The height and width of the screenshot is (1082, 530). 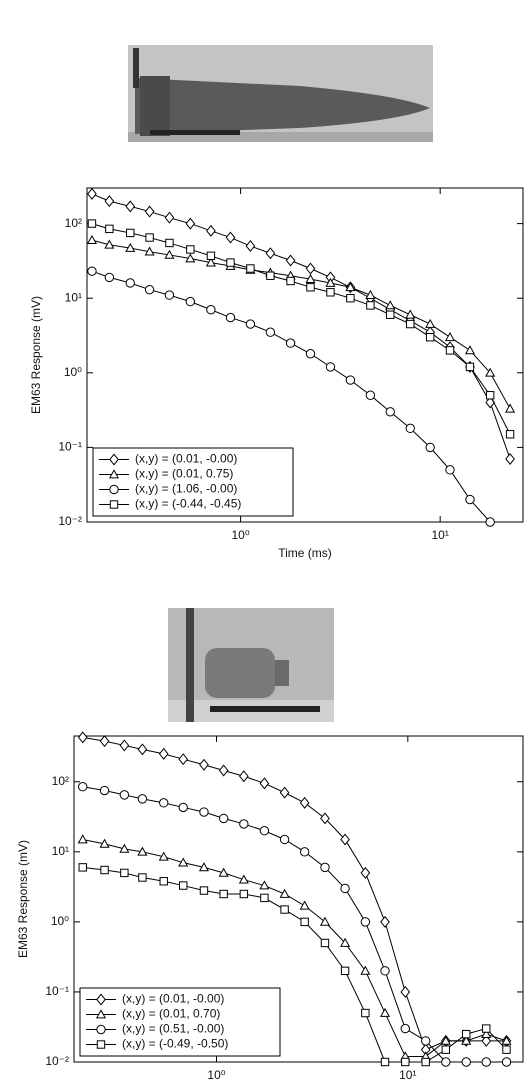 I want to click on x-tick-label: 10¹, so click(x=440, y=535).